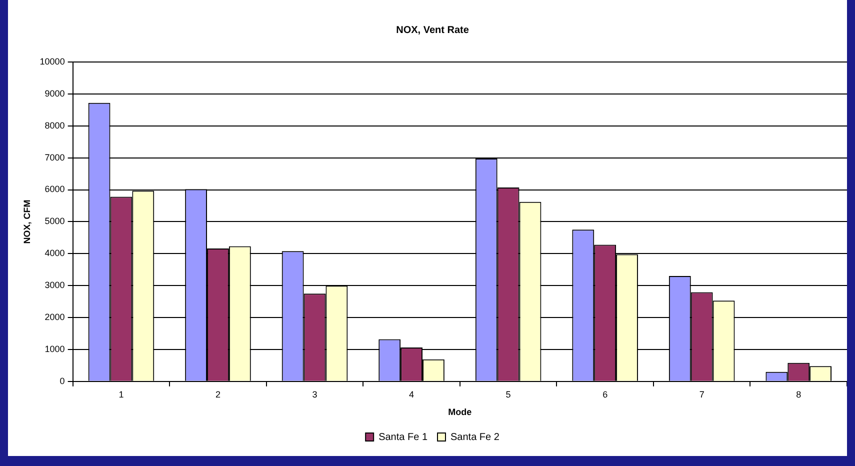 Image resolution: width=855 pixels, height=466 pixels. What do you see at coordinates (54, 349) in the screenshot?
I see `y-tick-label: 1000` at bounding box center [54, 349].